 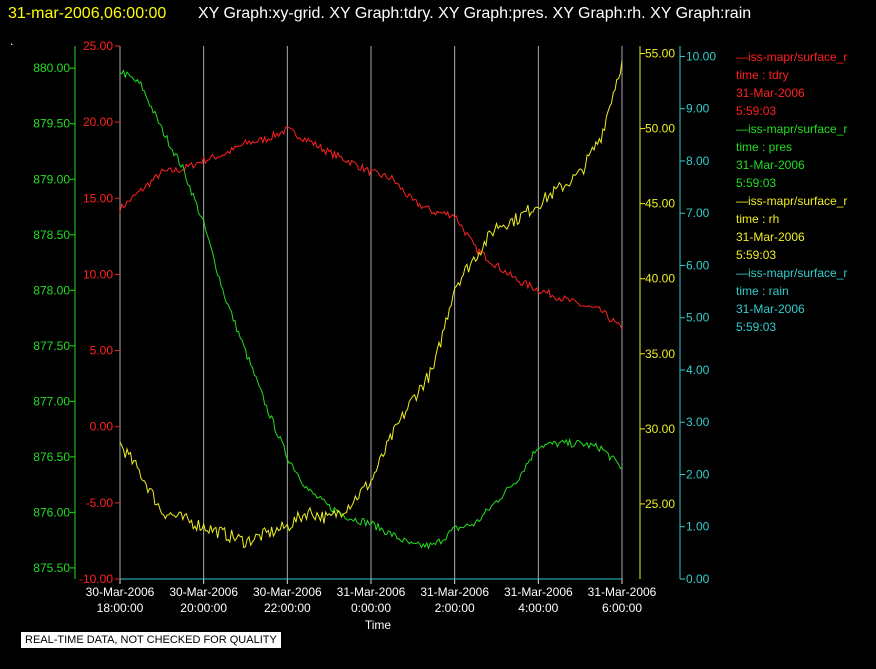 What do you see at coordinates (203, 608) in the screenshot?
I see `x-tick-label-time: 20:00:00` at bounding box center [203, 608].